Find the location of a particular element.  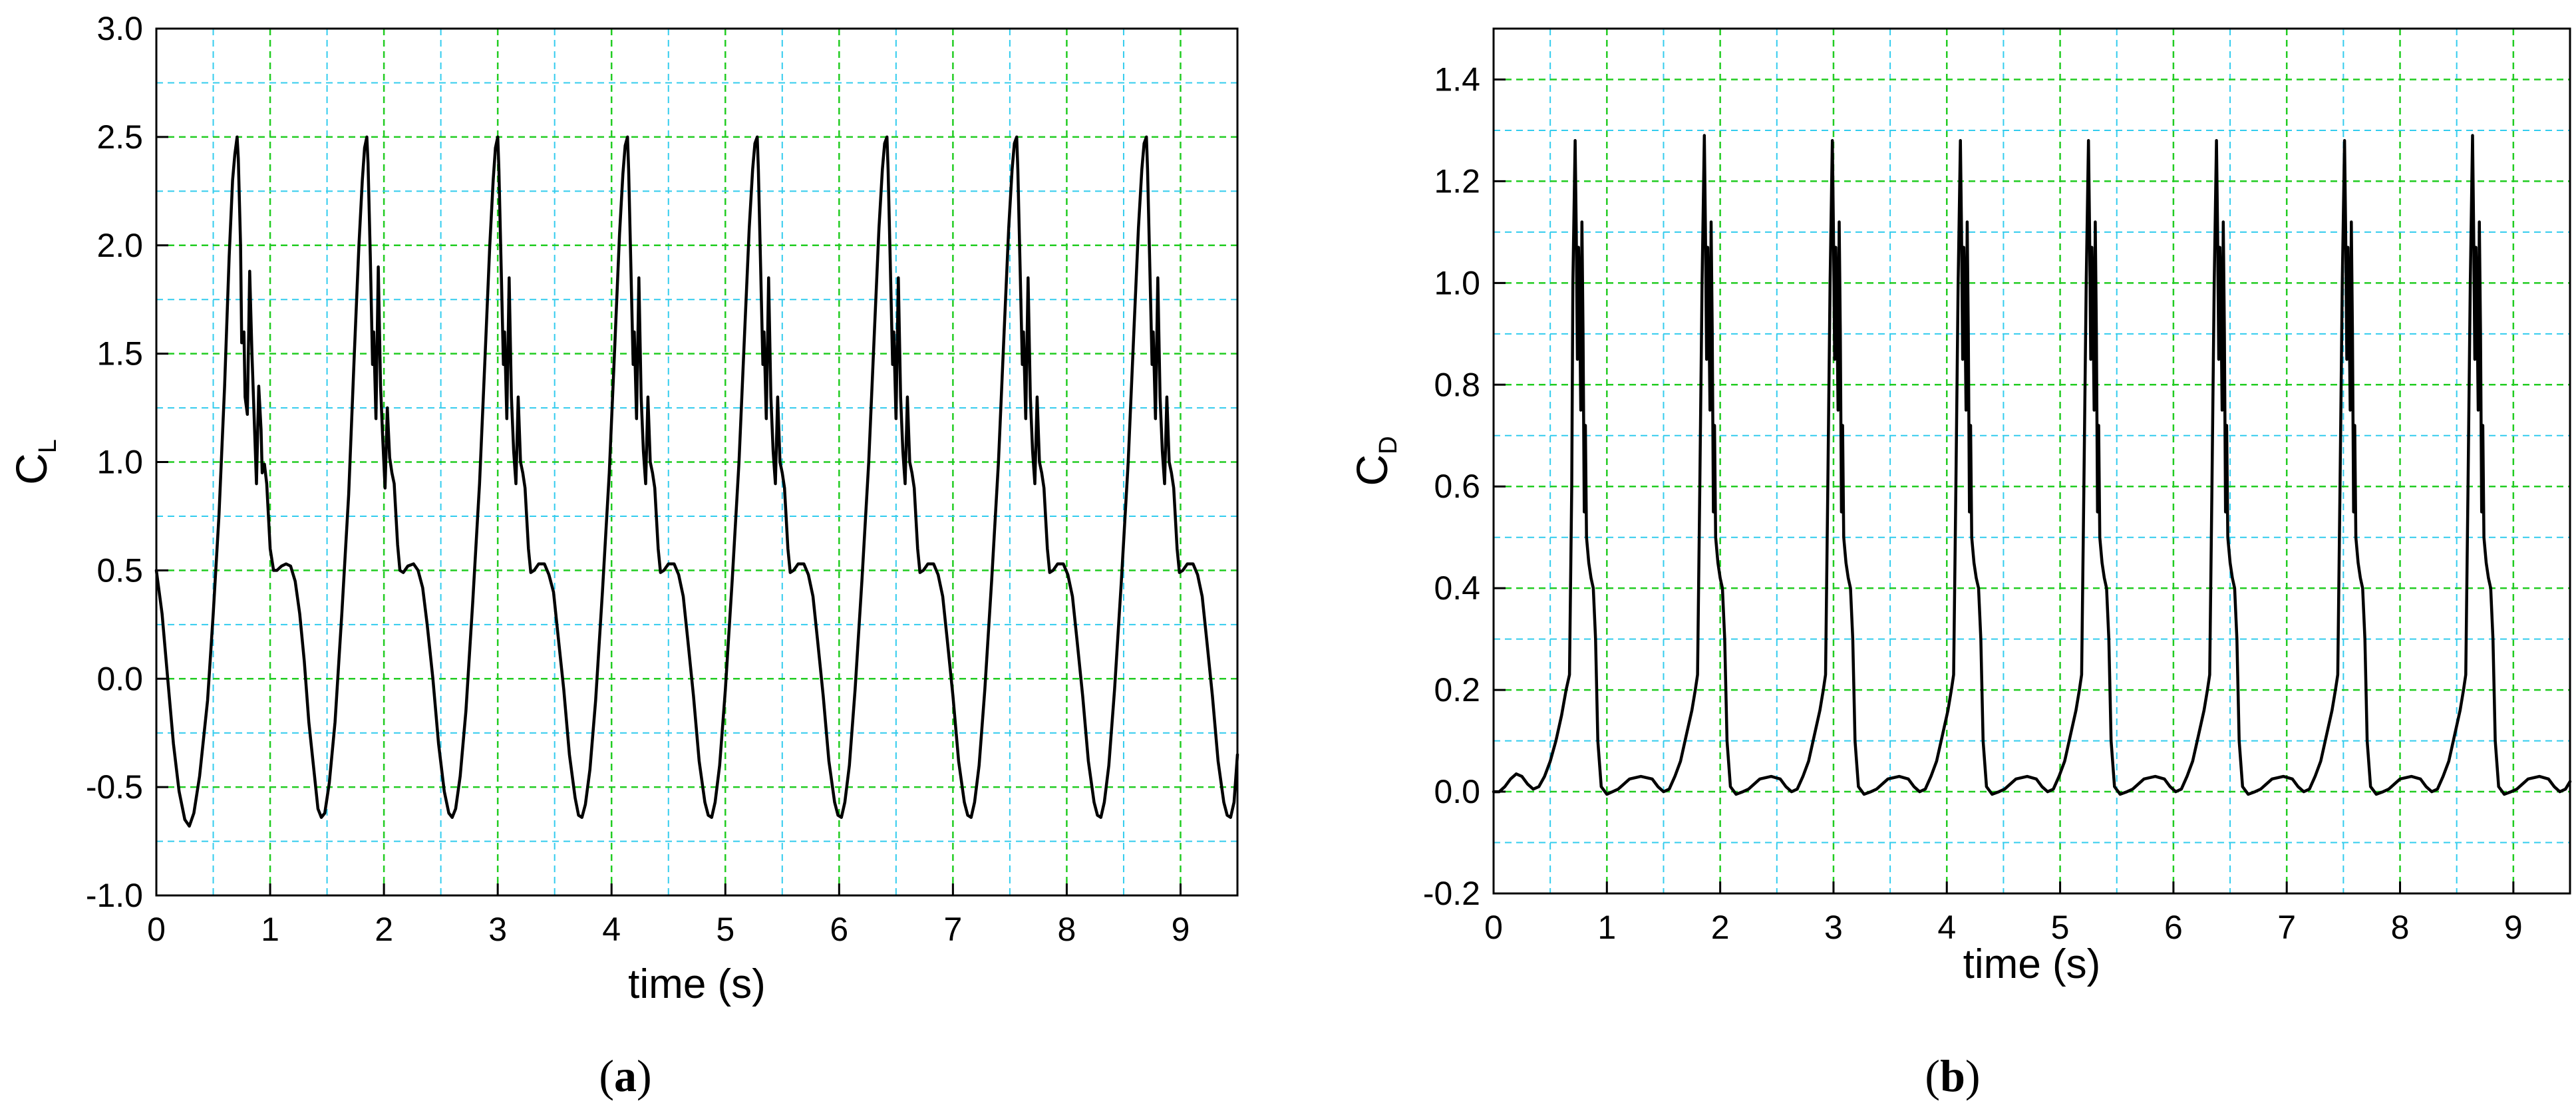

panel-label-letter: a is located at coordinates (625, 1075).